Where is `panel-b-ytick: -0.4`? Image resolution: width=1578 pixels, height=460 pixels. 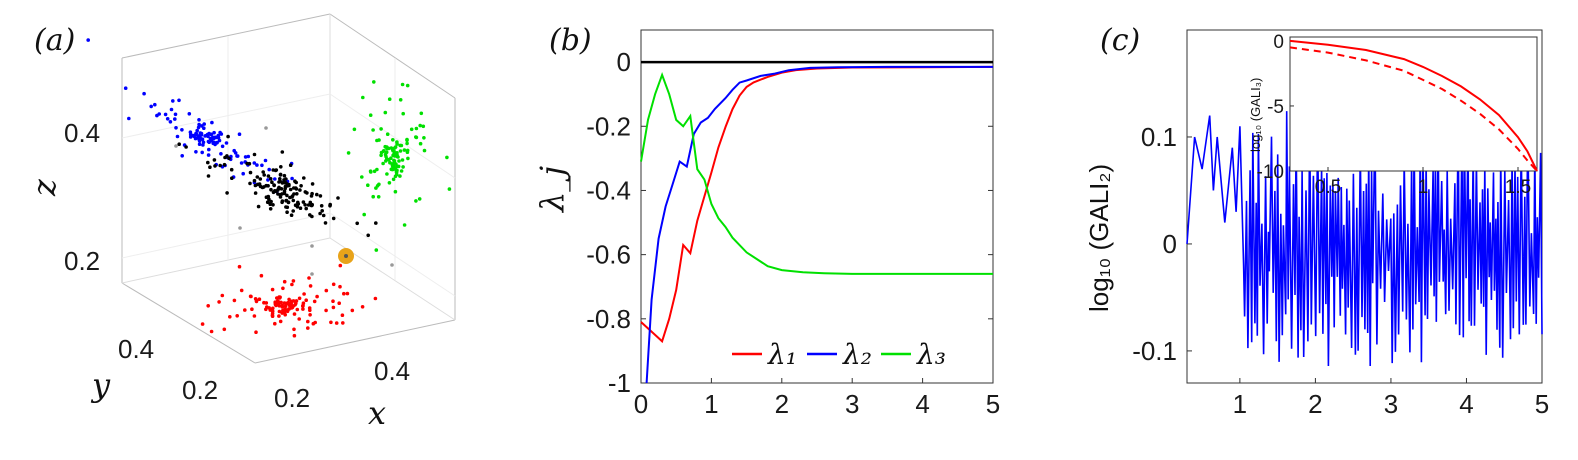
panel-b-ytick: -0.4 is located at coordinates (608, 190).